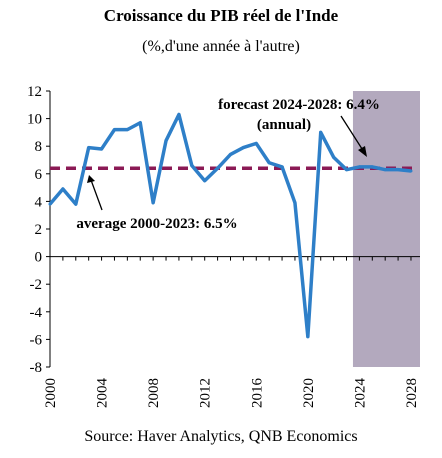 The width and height of the screenshot is (442, 458). What do you see at coordinates (309, 393) in the screenshot?
I see `x-tick-label: 2020` at bounding box center [309, 393].